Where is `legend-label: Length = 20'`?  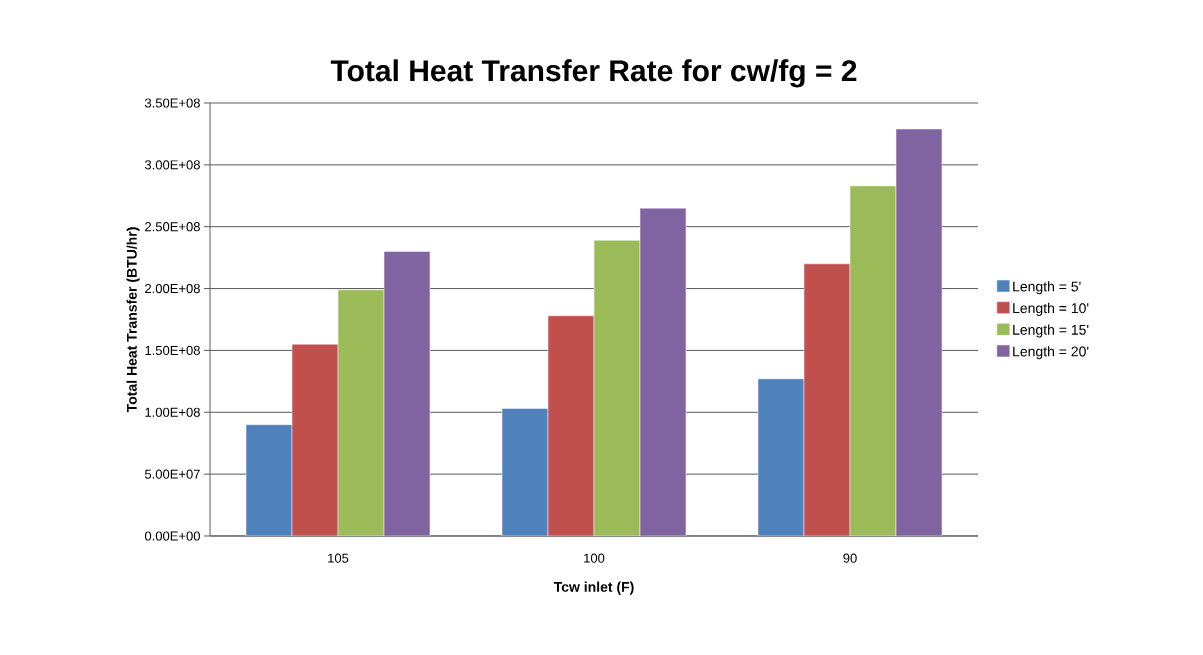 legend-label: Length = 20' is located at coordinates (1051, 353).